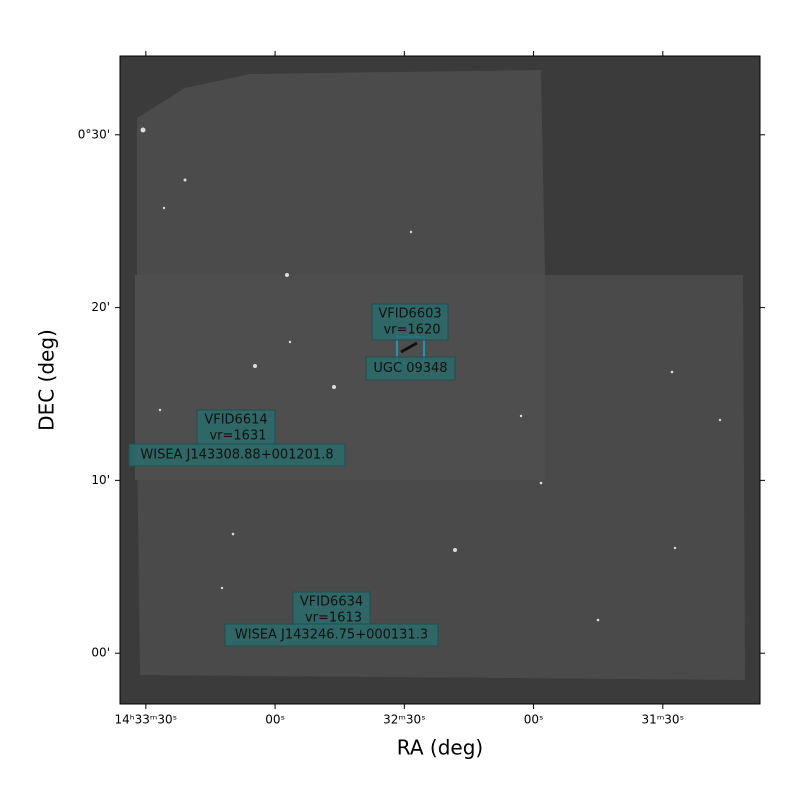  Describe the element at coordinates (409, 314) in the screenshot. I see `annotation-text: VFID6603` at that location.